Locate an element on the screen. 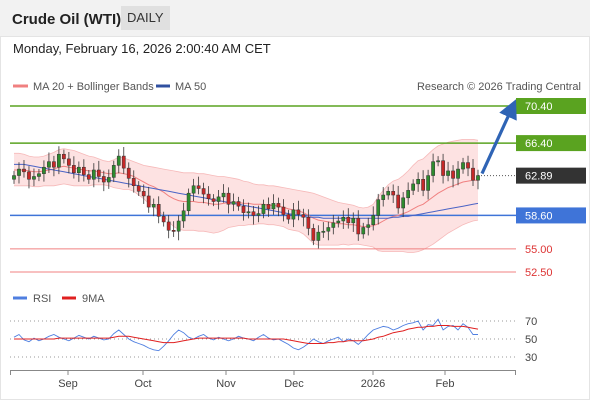  x-tick-label: Nov is located at coordinates (226, 384).